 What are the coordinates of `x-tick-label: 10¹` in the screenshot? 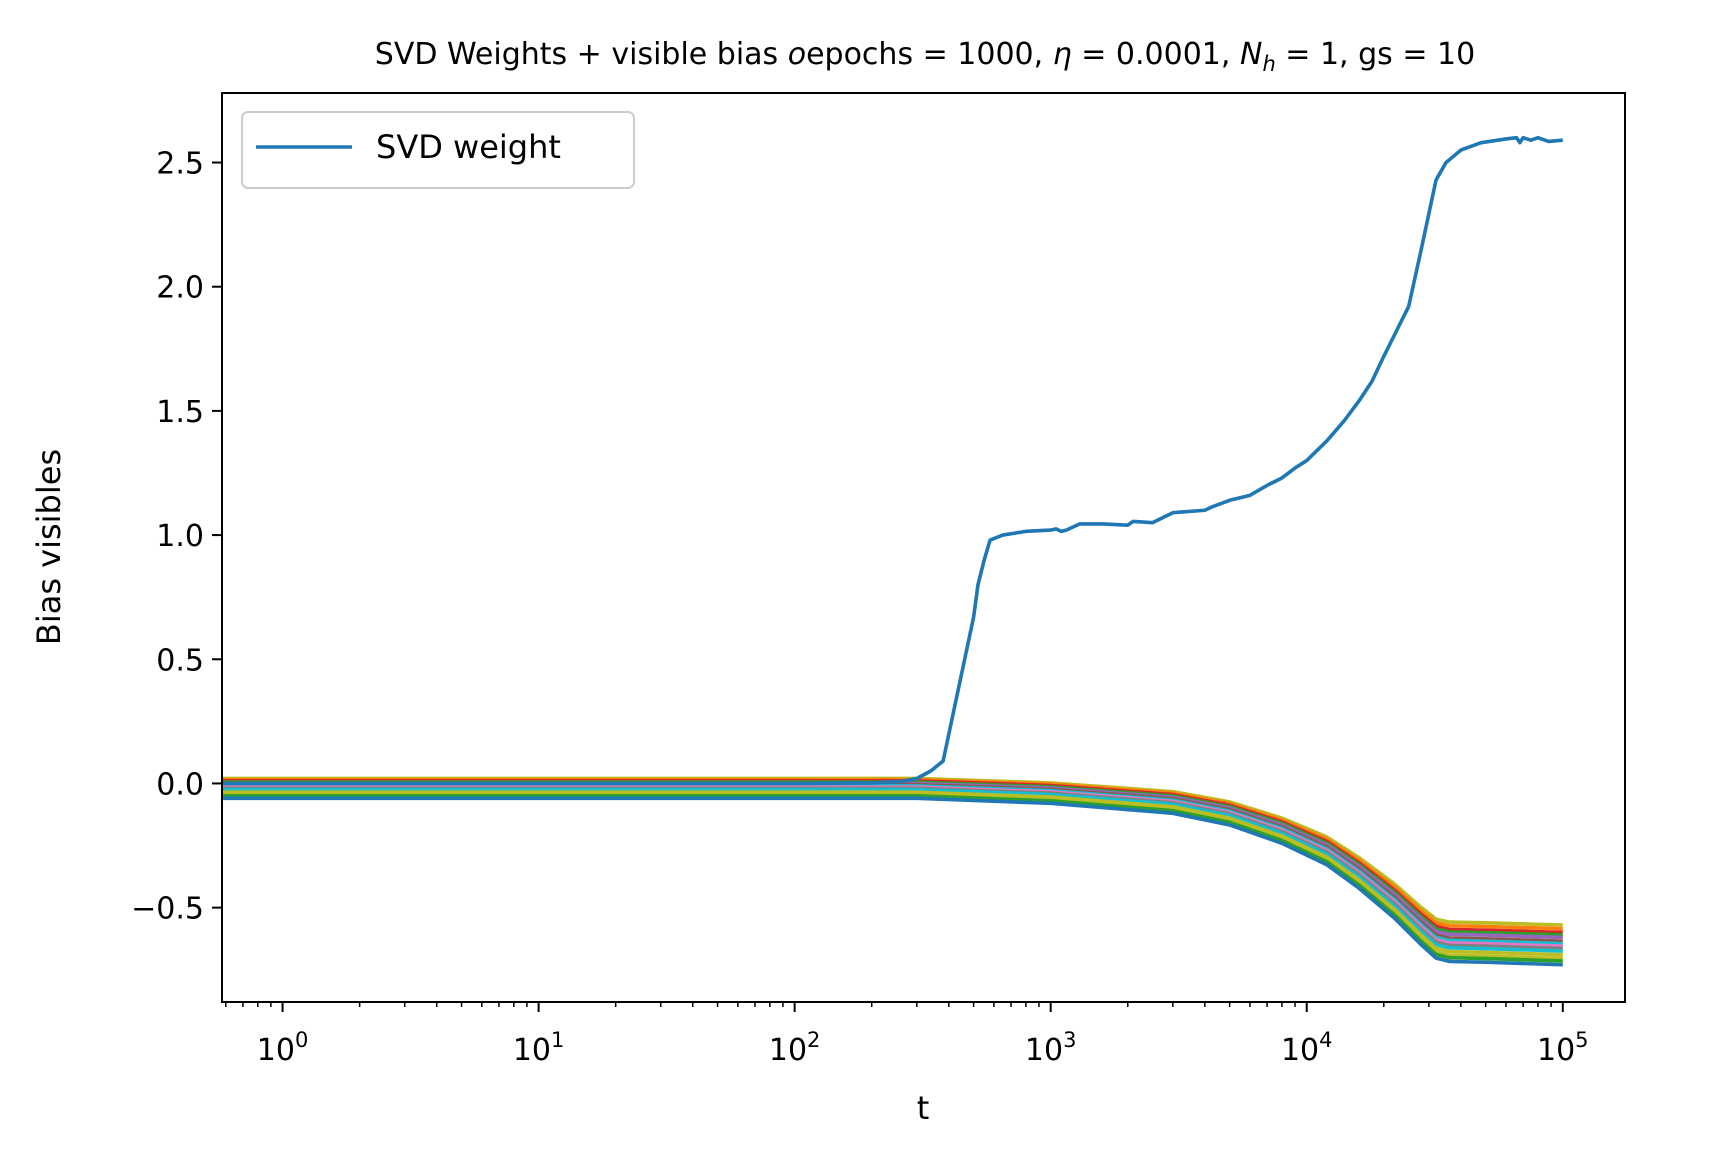 It's located at (539, 1048).